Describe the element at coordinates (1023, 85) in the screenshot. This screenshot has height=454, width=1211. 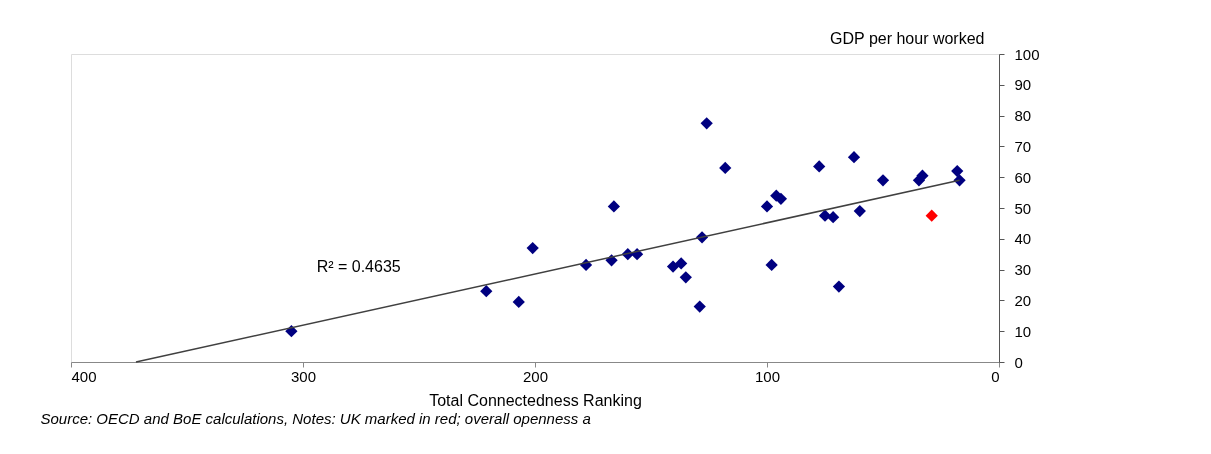
I see `y-tick-label: 90` at that location.